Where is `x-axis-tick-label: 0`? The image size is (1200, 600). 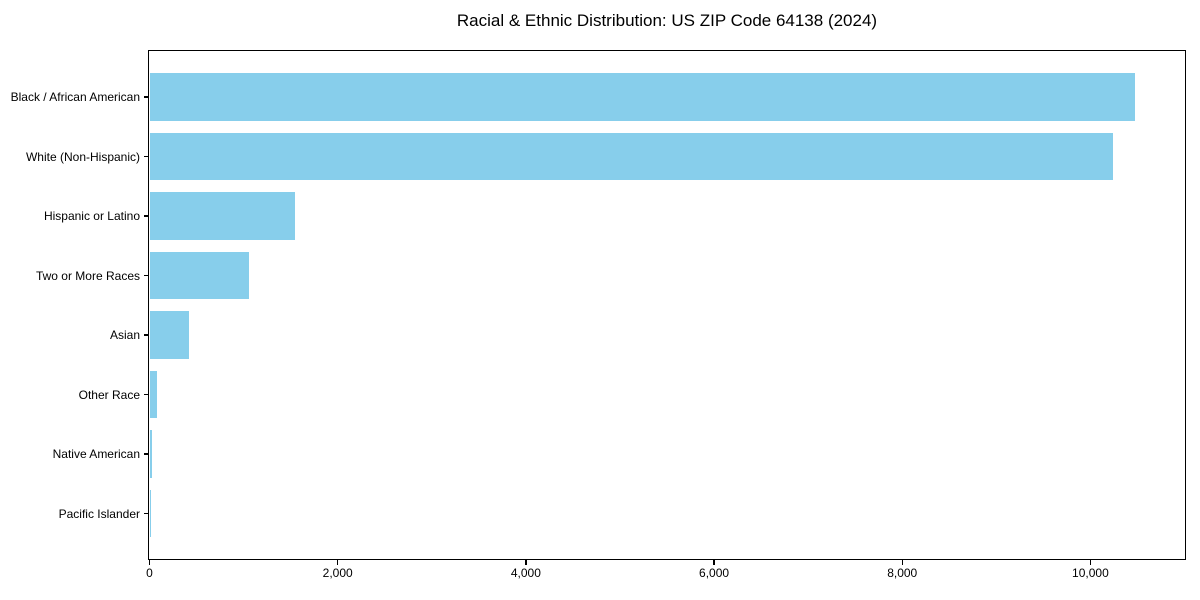 x-axis-tick-label: 0 is located at coordinates (149, 573).